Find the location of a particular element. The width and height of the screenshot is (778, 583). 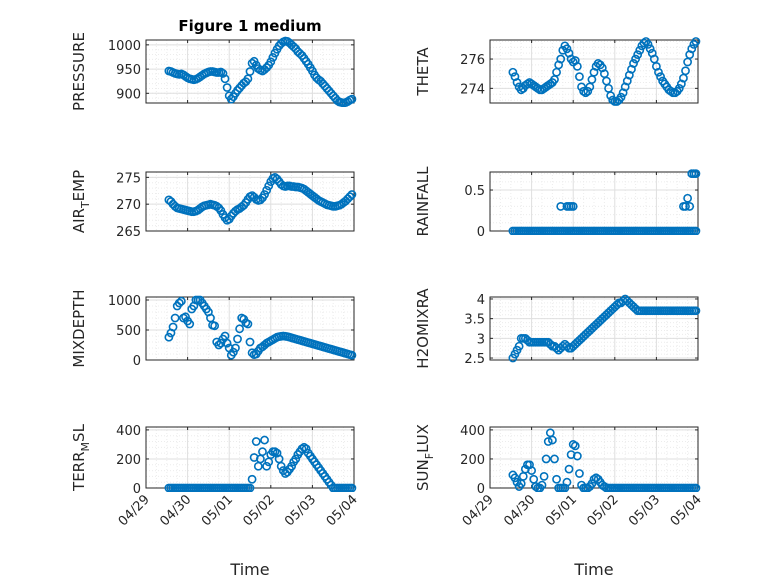

subplot-4: 0 0.5 RAINFALL is located at coordinates (557, 203).